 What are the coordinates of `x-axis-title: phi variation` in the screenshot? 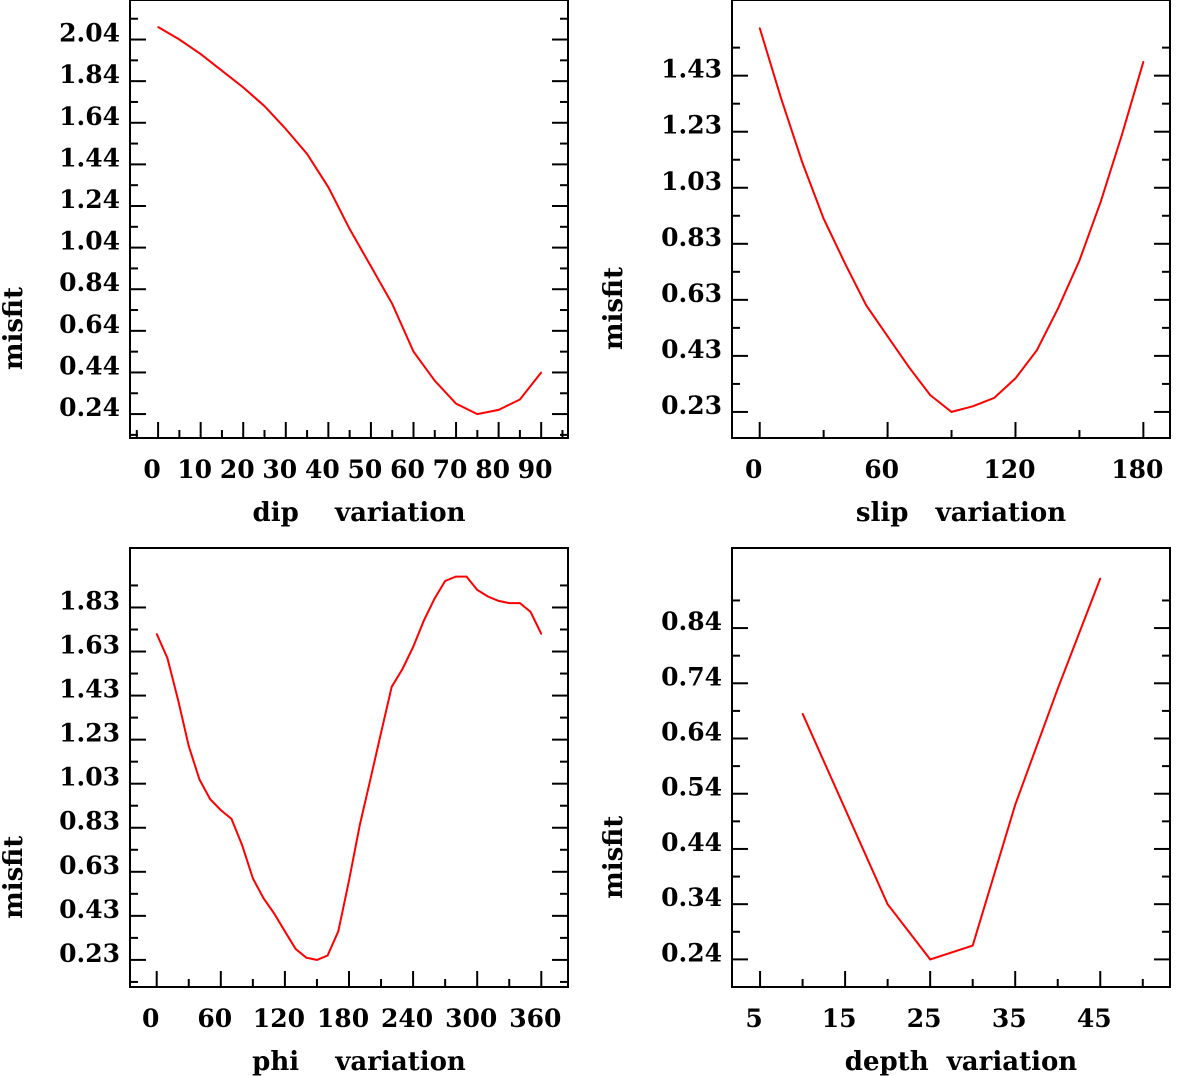 It's located at (359, 1061).